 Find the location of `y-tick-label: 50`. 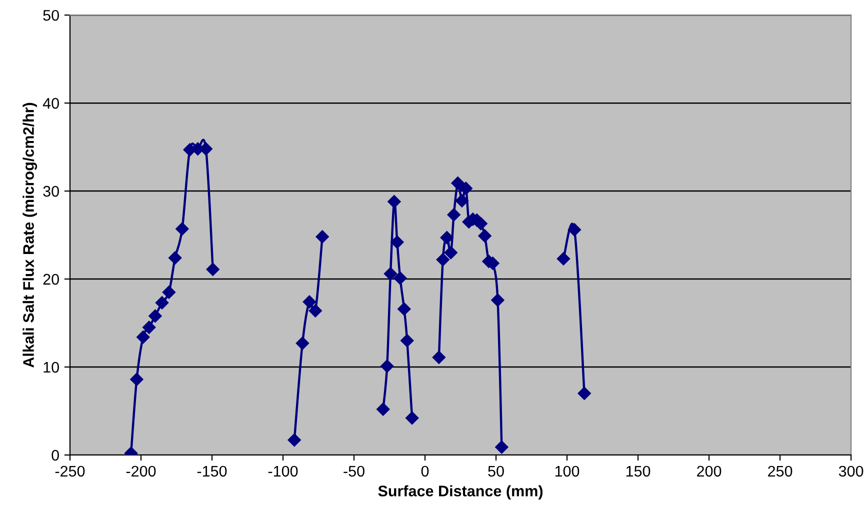

y-tick-label: 50 is located at coordinates (51, 15).